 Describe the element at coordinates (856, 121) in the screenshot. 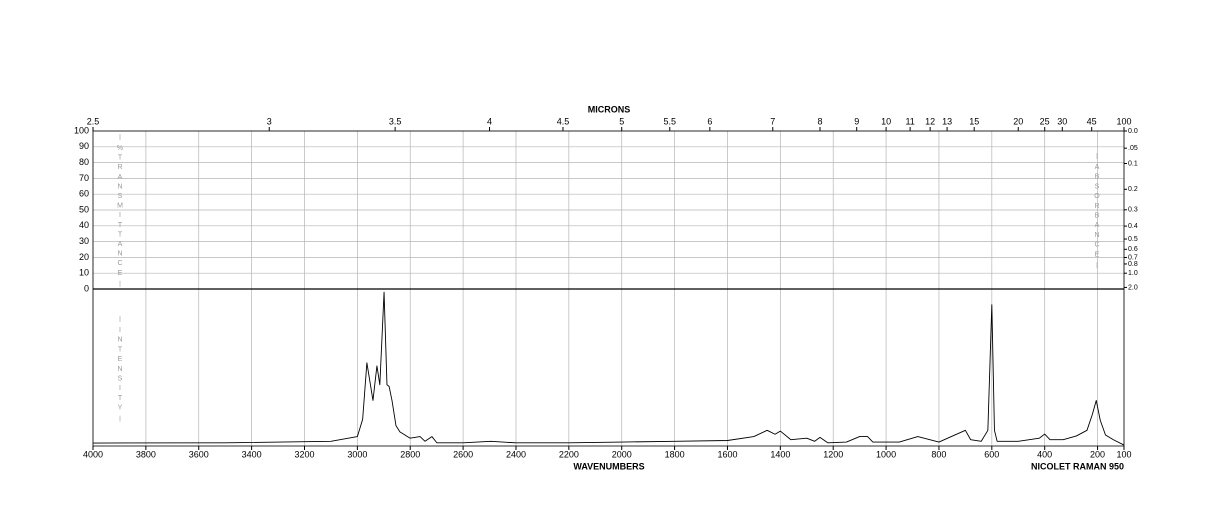

I see `top-tick-label: 9` at that location.